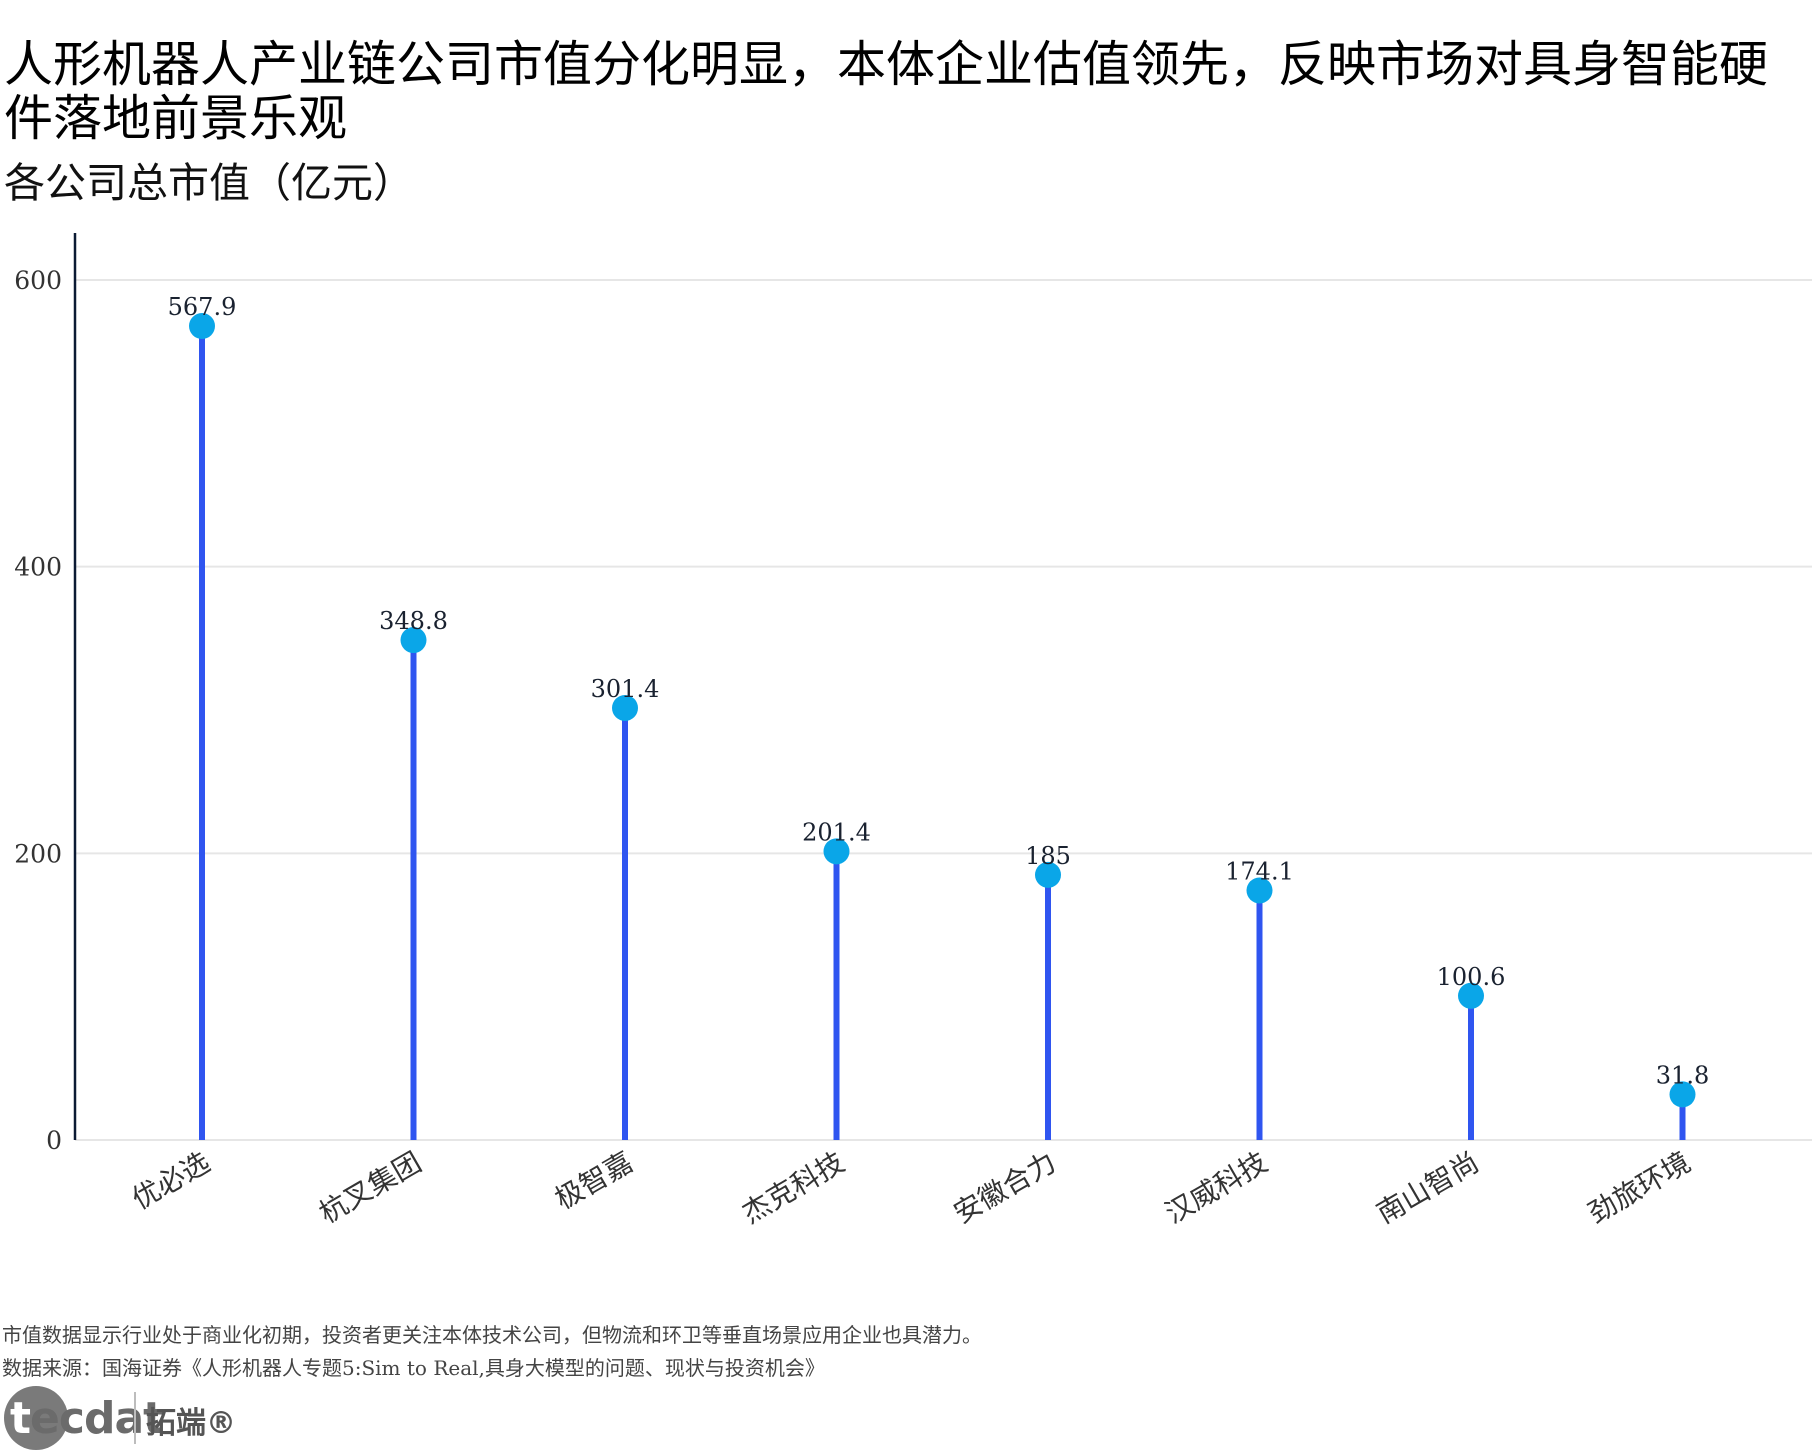  Describe the element at coordinates (593, 1180) in the screenshot. I see `x-tick-label: 极智嘉` at that location.